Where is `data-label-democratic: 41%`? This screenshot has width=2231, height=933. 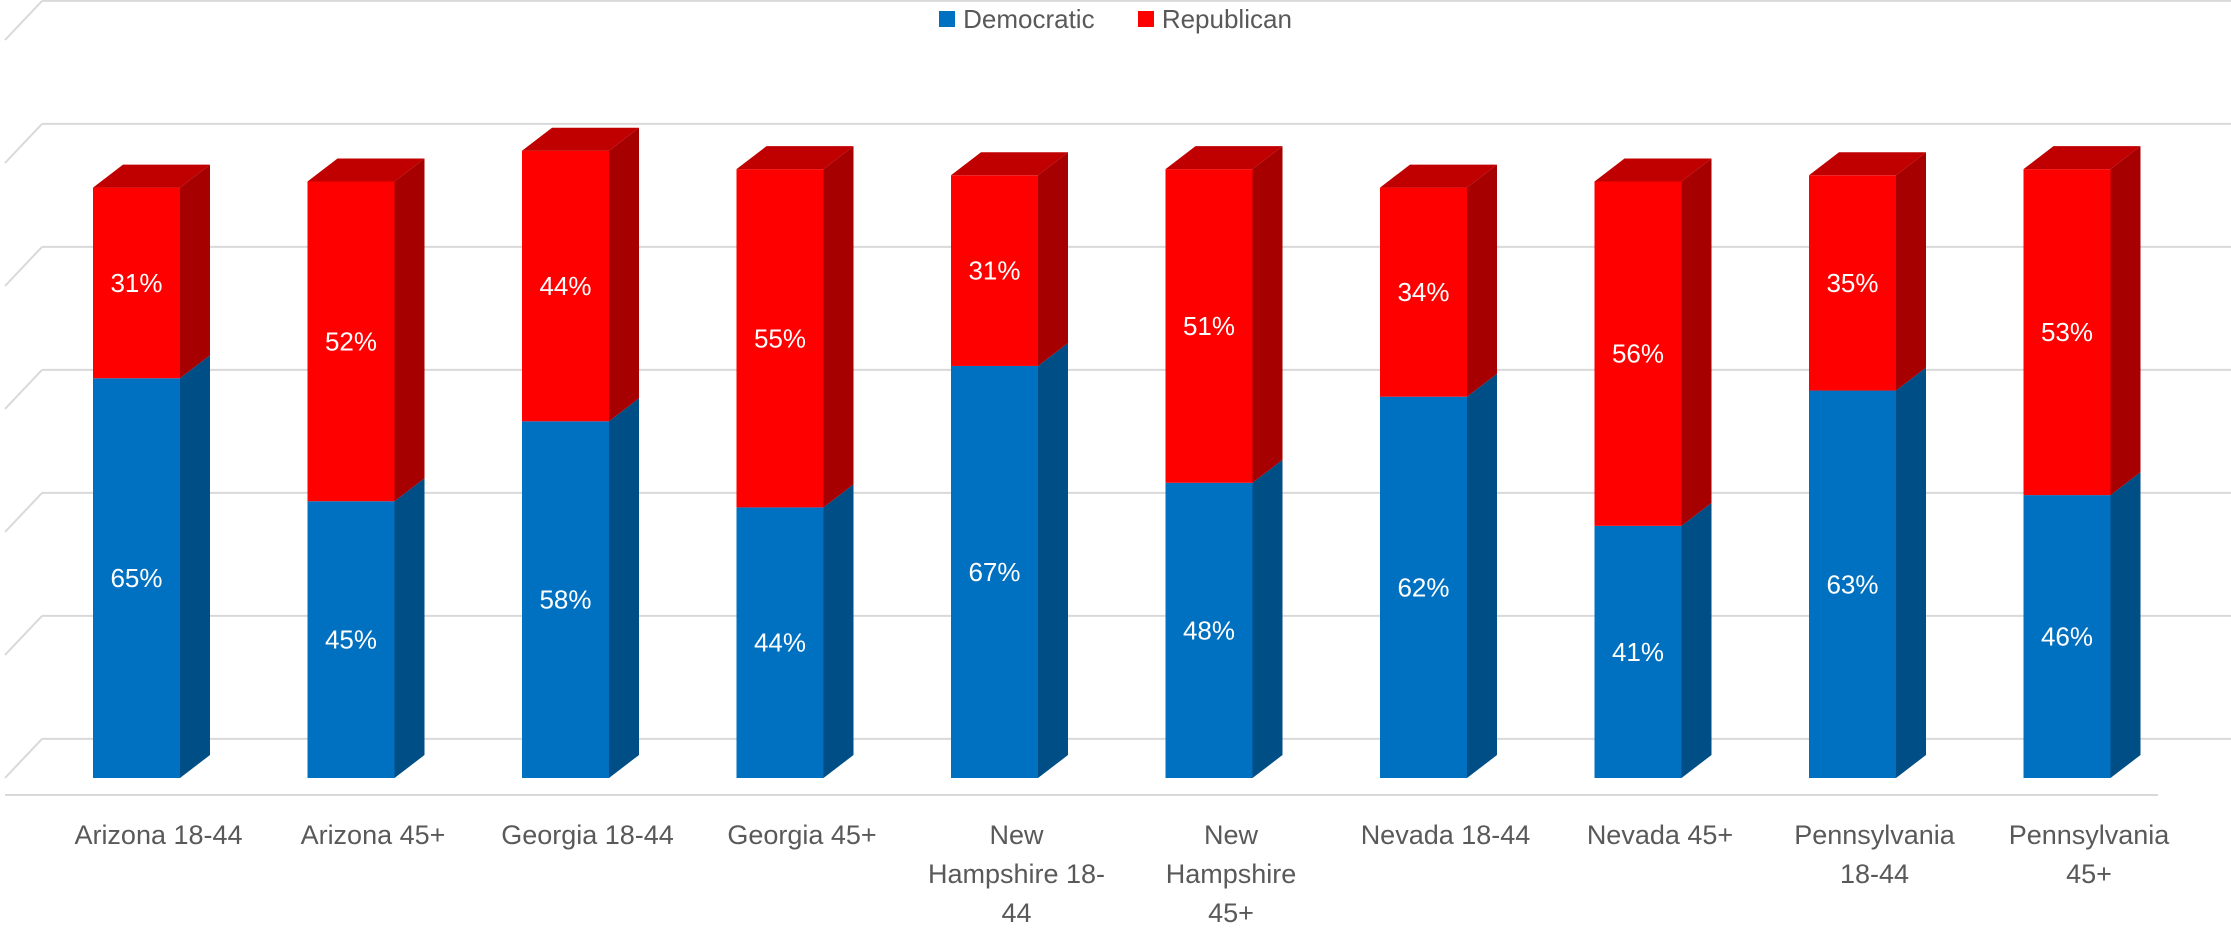
data-label-democratic: 41% is located at coordinates (1638, 652).